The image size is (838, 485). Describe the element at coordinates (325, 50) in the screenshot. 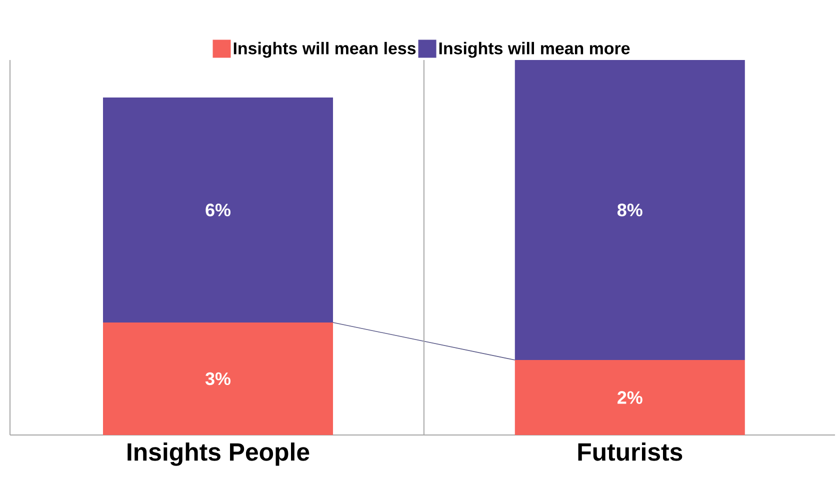

I see `legend-label: Insights will mean less` at that location.